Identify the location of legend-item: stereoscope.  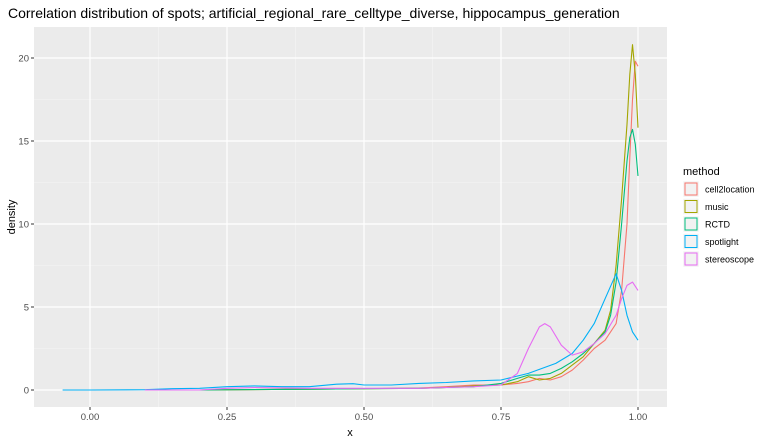
(718, 259).